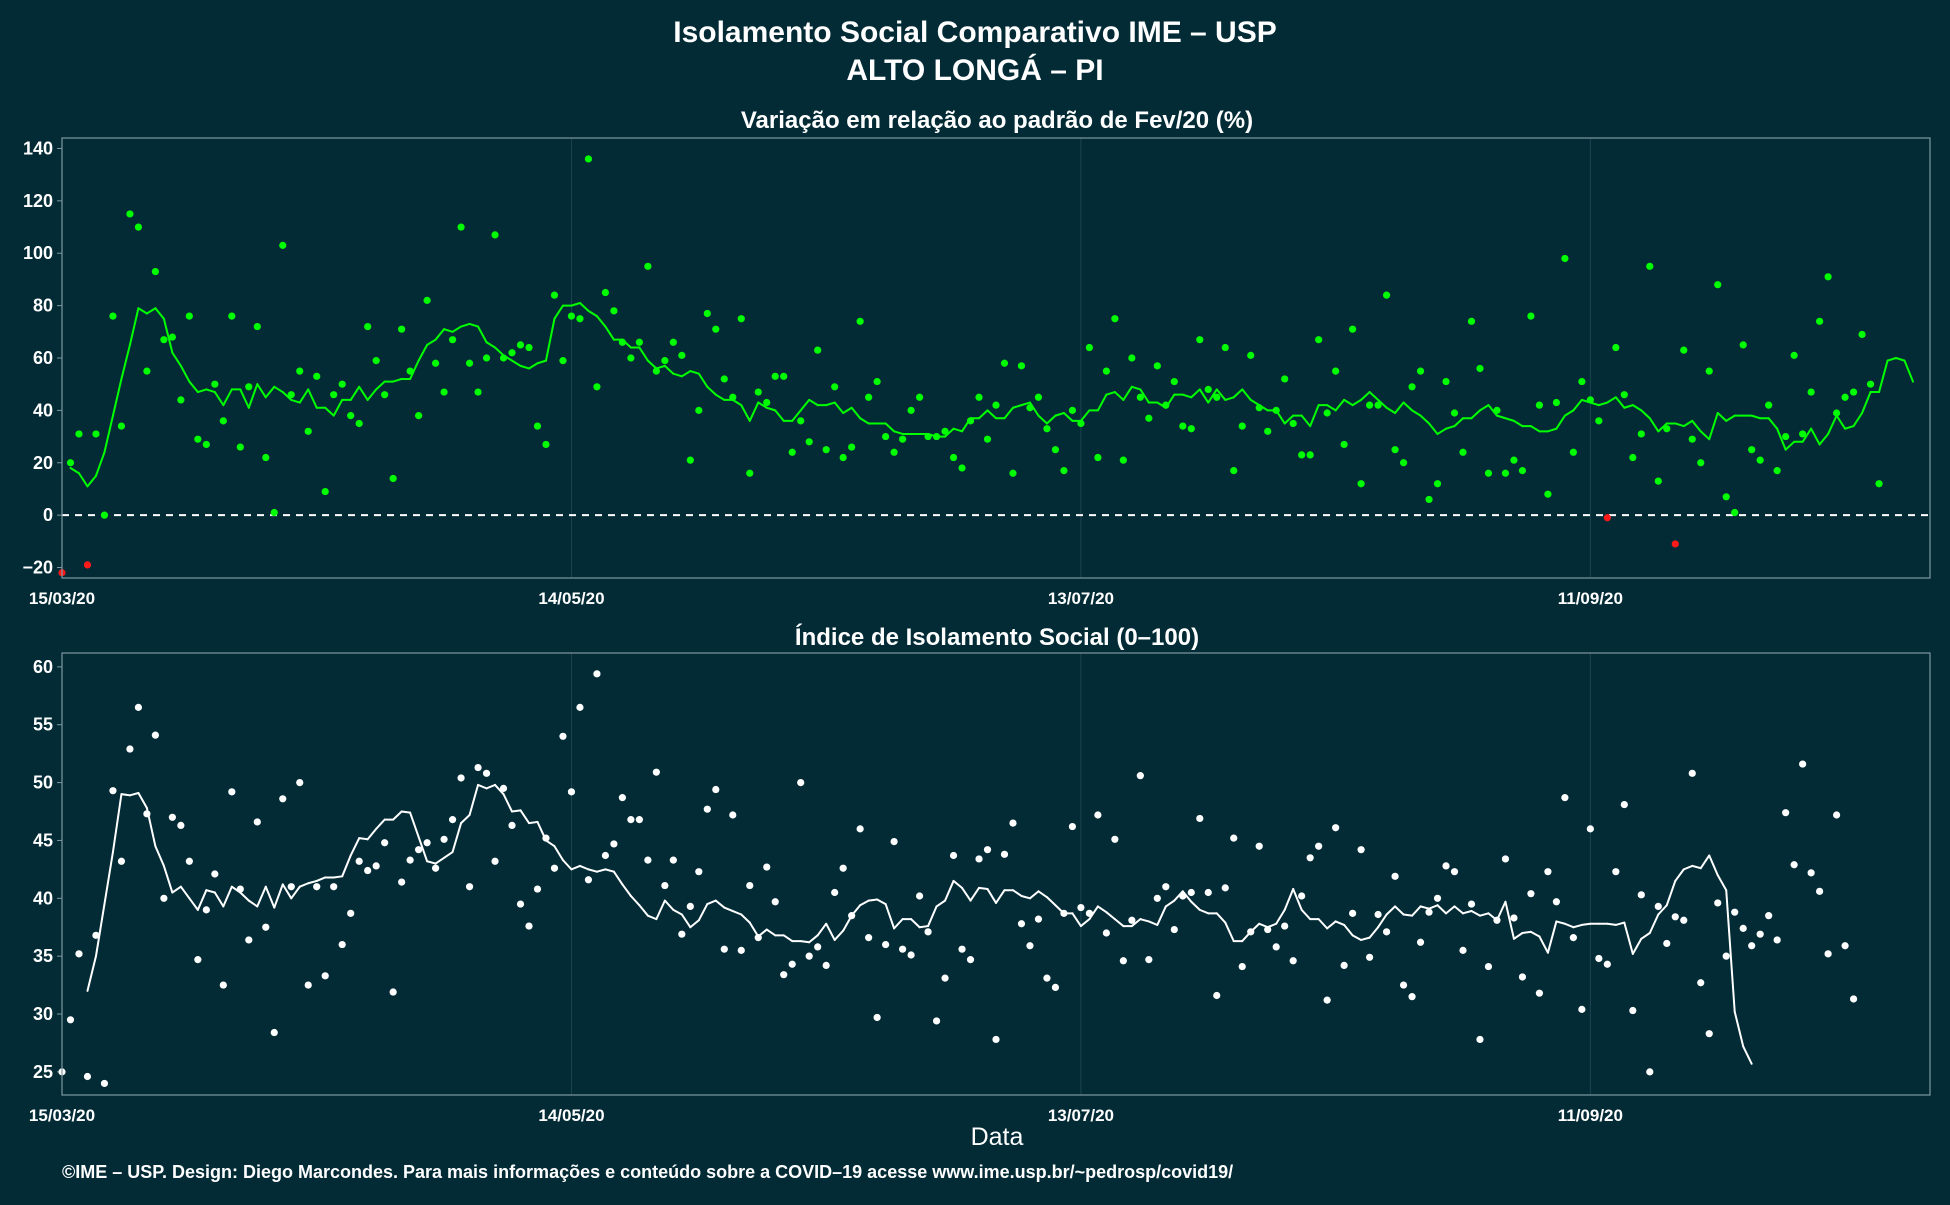  What do you see at coordinates (571, 598) in the screenshot?
I see `x-tick-label: 14/05/20` at bounding box center [571, 598].